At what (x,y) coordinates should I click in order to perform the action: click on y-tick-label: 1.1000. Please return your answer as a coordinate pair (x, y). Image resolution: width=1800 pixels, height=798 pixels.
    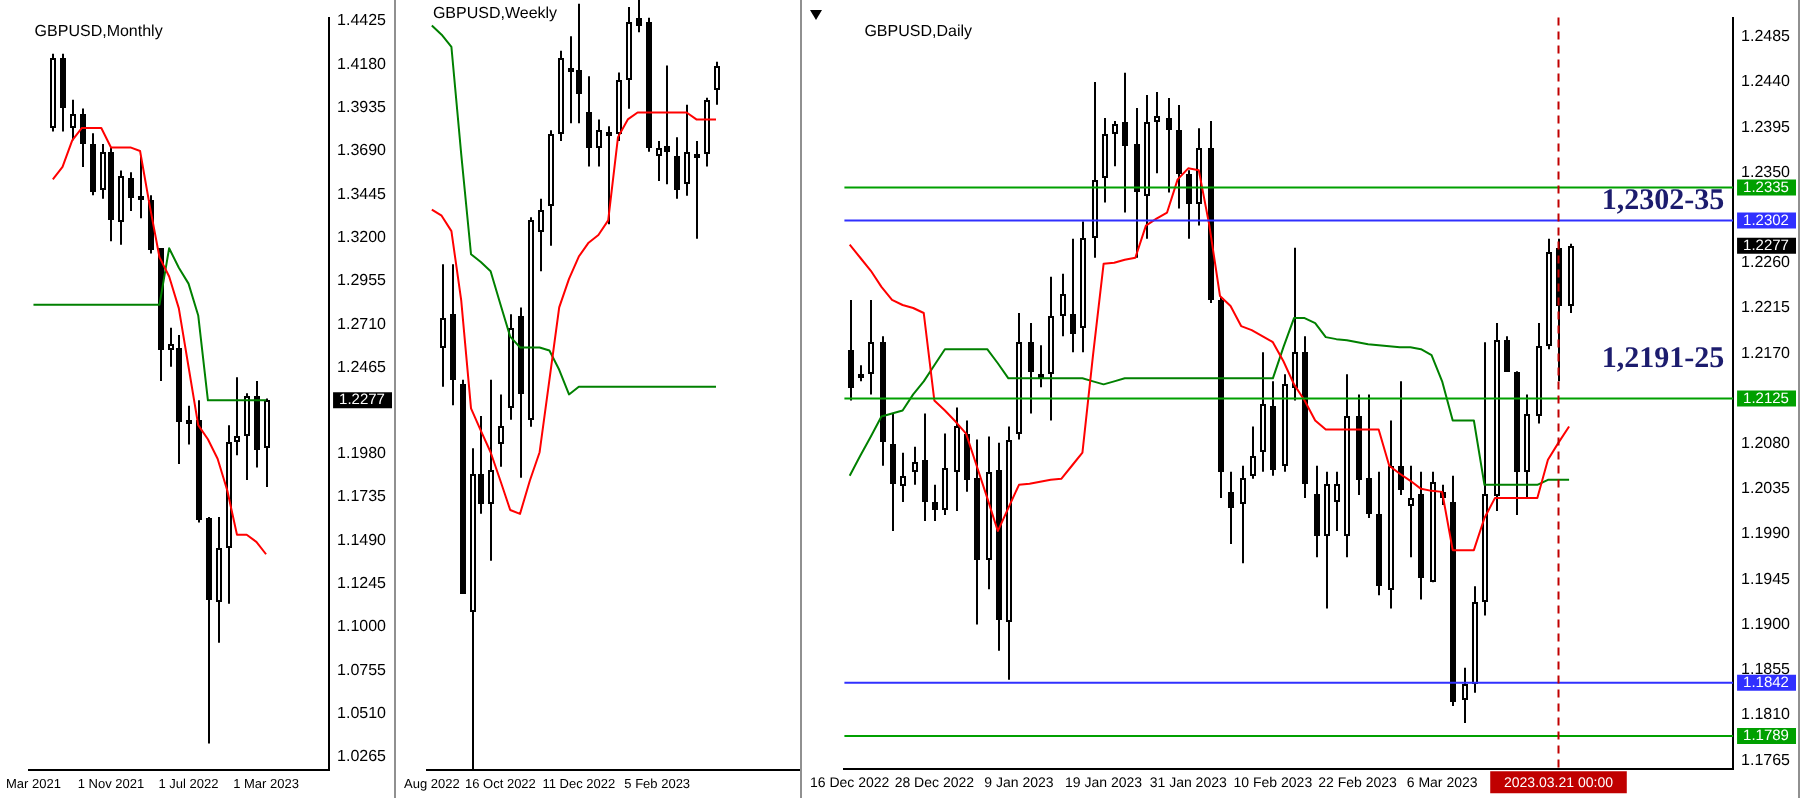
    Looking at the image, I should click on (362, 626).